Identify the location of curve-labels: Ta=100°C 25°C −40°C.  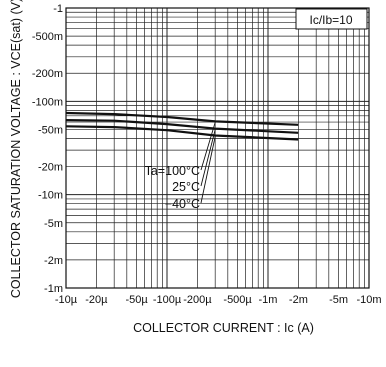
(172, 187).